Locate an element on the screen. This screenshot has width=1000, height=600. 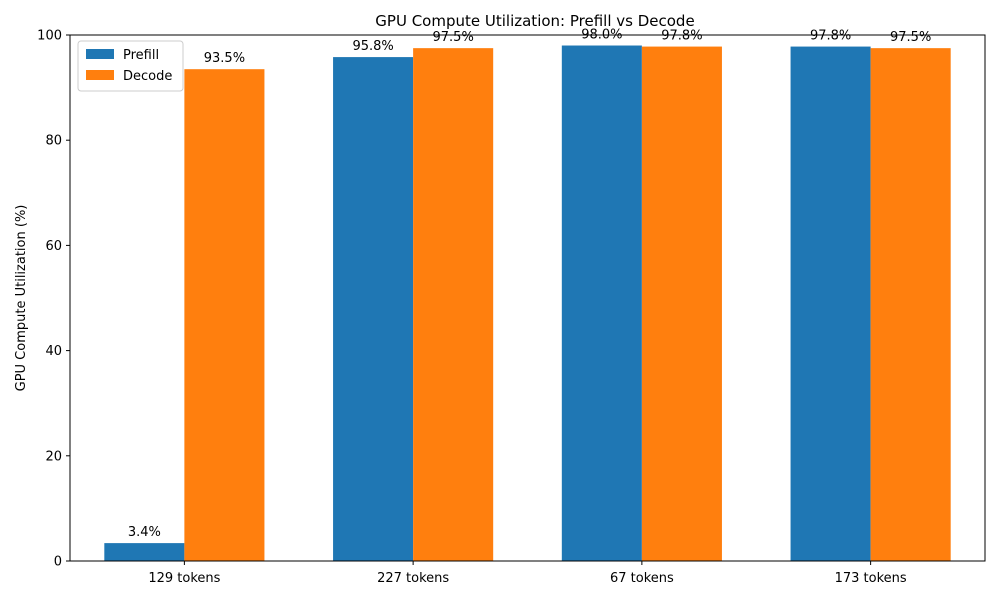
x-tick-label: 67 tokens is located at coordinates (642, 578).